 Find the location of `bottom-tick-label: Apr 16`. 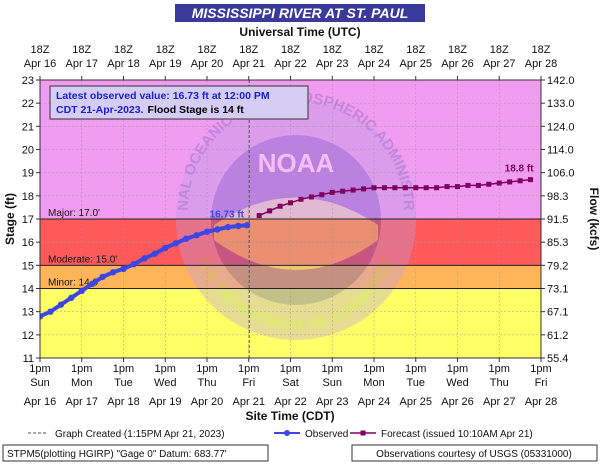

bottom-tick-label: Apr 16 is located at coordinates (40, 402).